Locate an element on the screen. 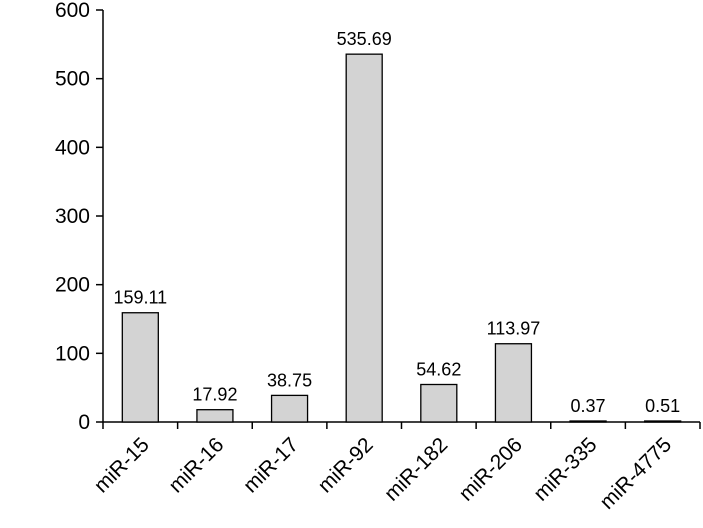 This screenshot has width=703, height=528. y-tick-label: 200 is located at coordinates (72, 285).